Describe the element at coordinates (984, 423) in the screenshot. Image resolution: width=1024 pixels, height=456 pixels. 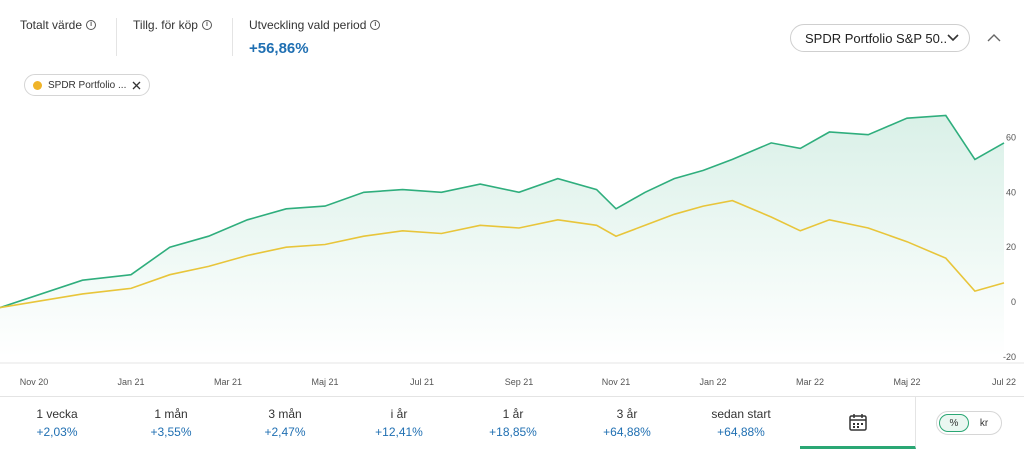
I see `currency-toggle-option: kr` at that location.